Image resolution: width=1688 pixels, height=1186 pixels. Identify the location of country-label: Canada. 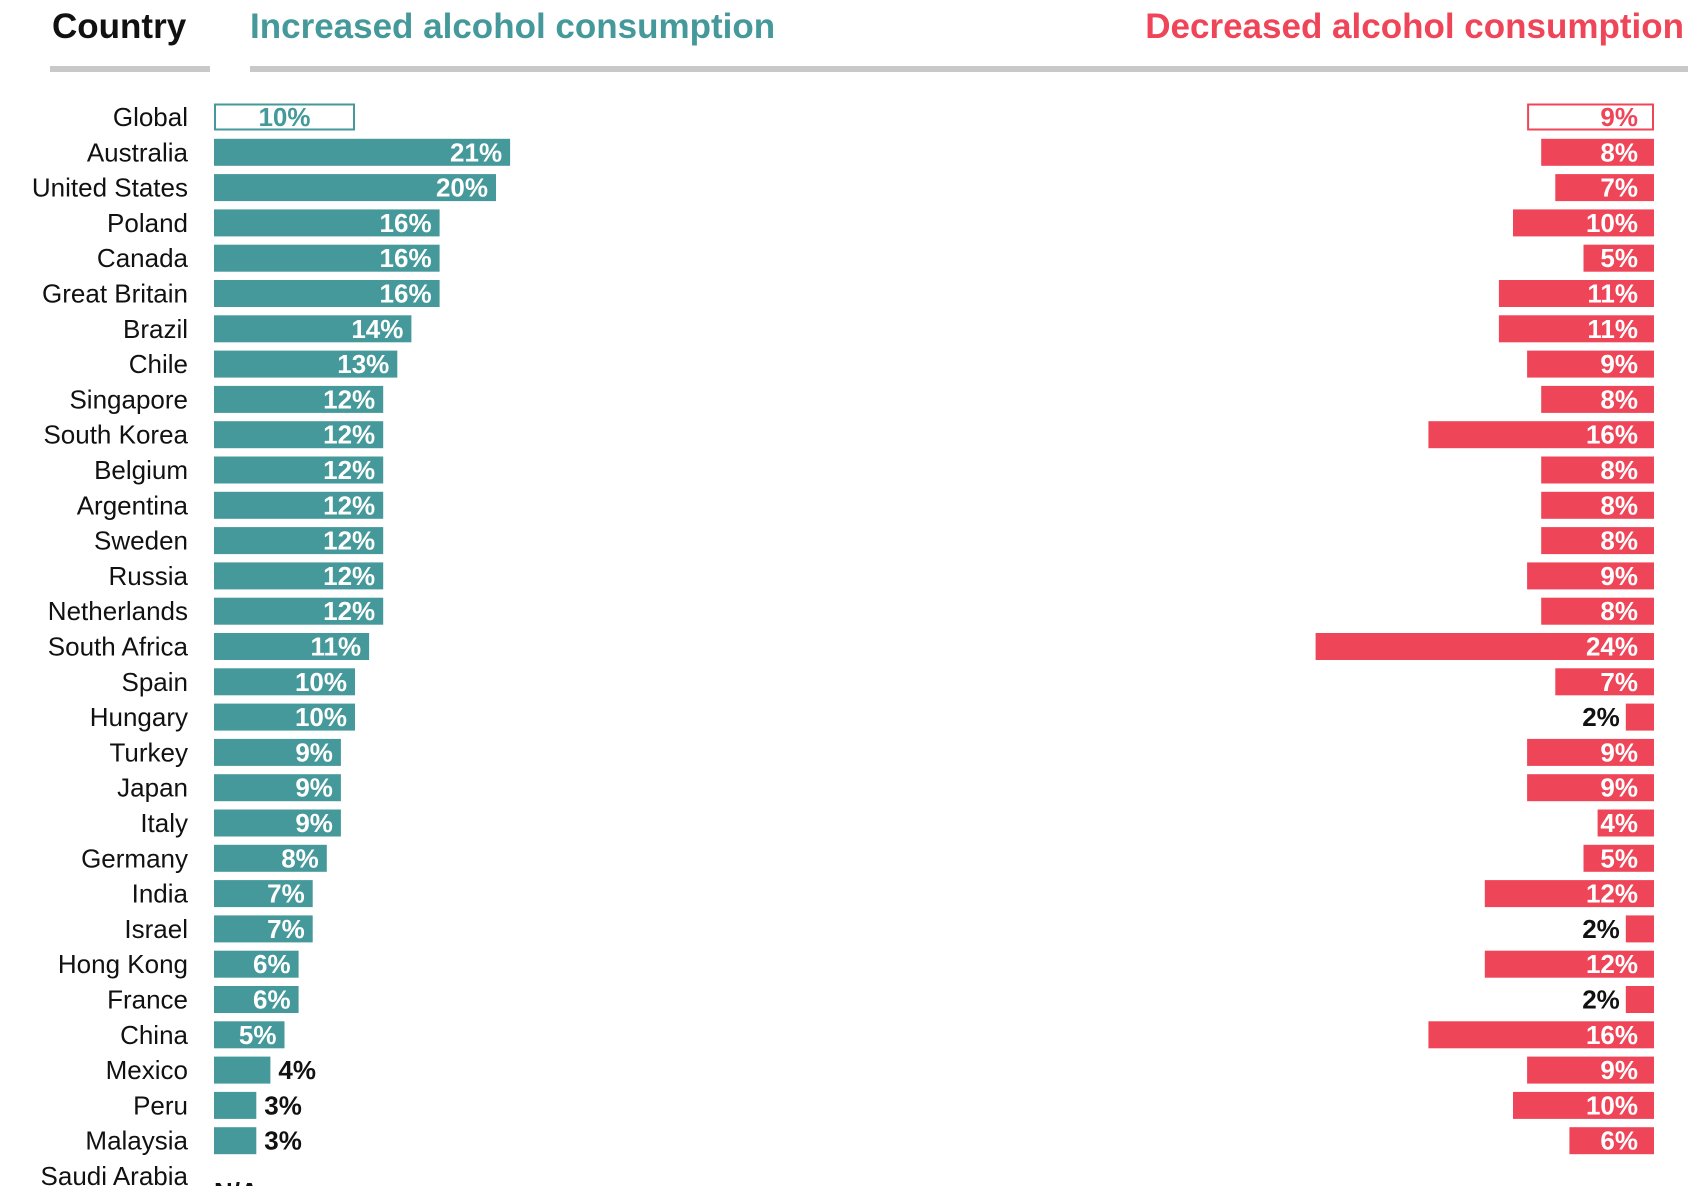
(143, 258).